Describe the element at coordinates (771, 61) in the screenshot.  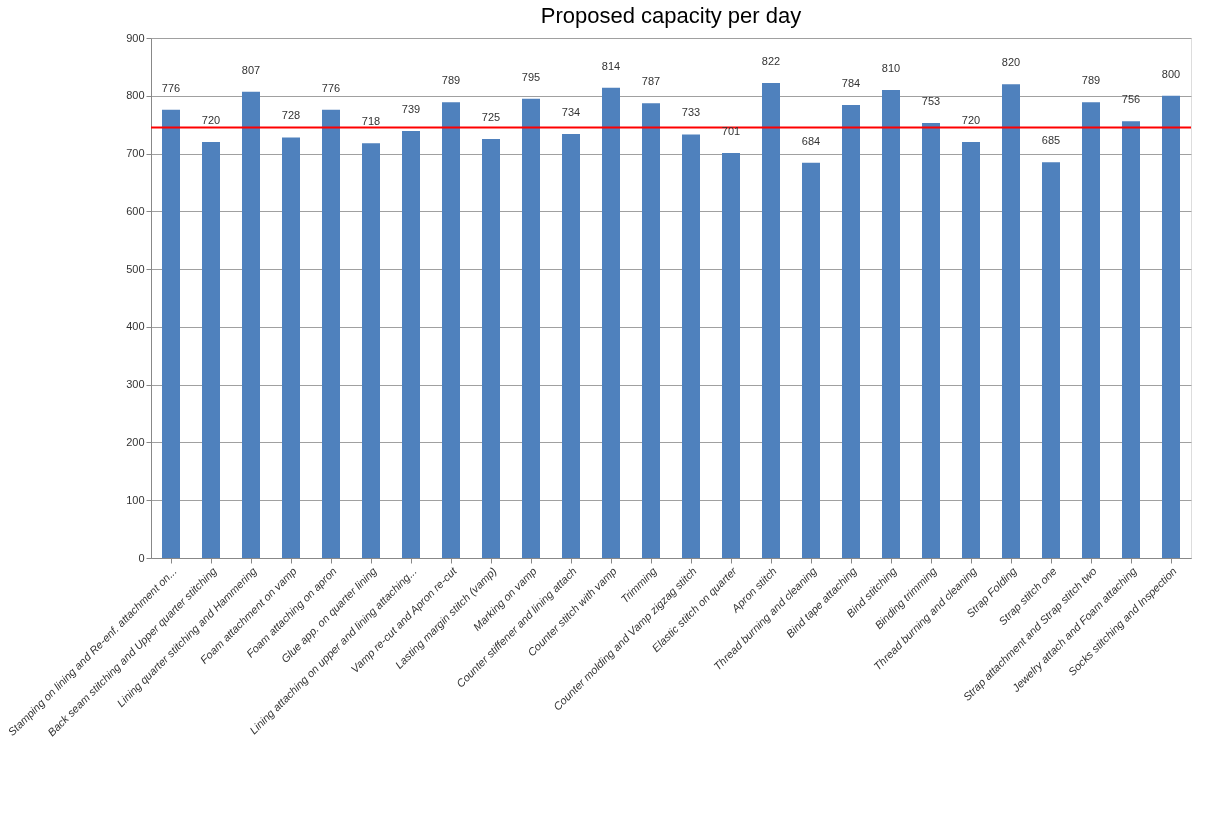
I see `data-label: 822` at that location.